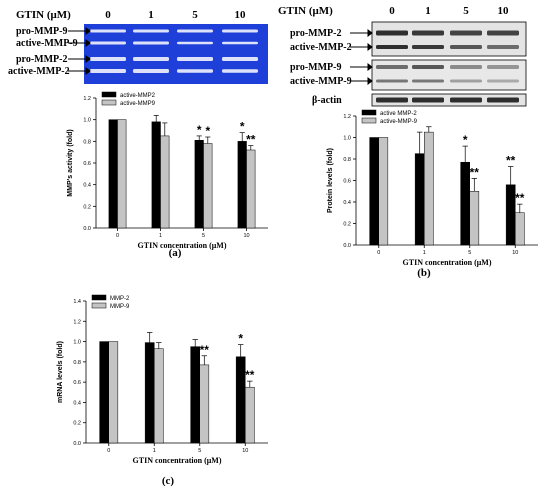  What do you see at coordinates (504, 11) in the screenshot?
I see `western-lane-label: 10` at bounding box center [504, 11].